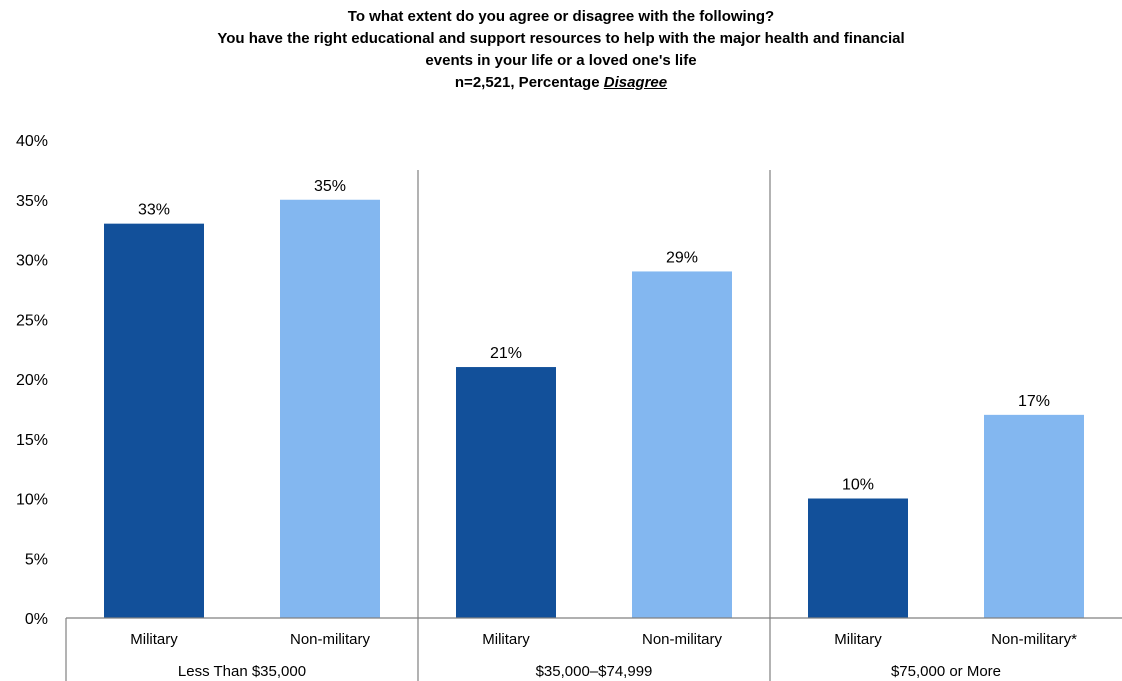 The width and height of the screenshot is (1122, 681). What do you see at coordinates (1034, 639) in the screenshot?
I see `category-label: Non-military*` at bounding box center [1034, 639].